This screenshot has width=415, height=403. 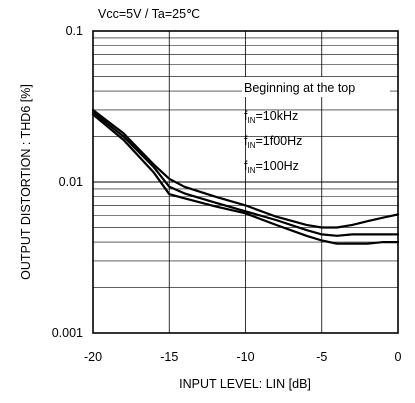 What do you see at coordinates (321, 357) in the screenshot?
I see `x-tick-label: -5` at bounding box center [321, 357].